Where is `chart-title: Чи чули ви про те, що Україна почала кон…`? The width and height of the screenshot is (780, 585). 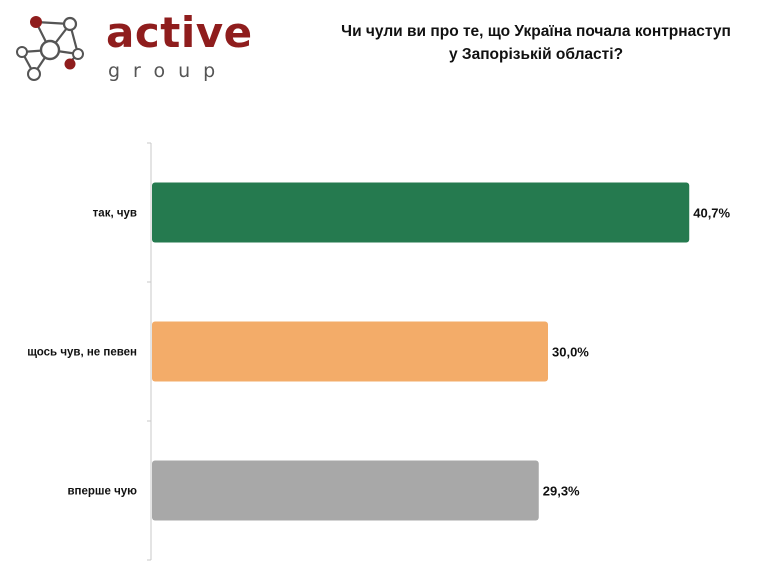 chart-title: Чи чули ви про те, що Україна почала кон… is located at coordinates (536, 43).